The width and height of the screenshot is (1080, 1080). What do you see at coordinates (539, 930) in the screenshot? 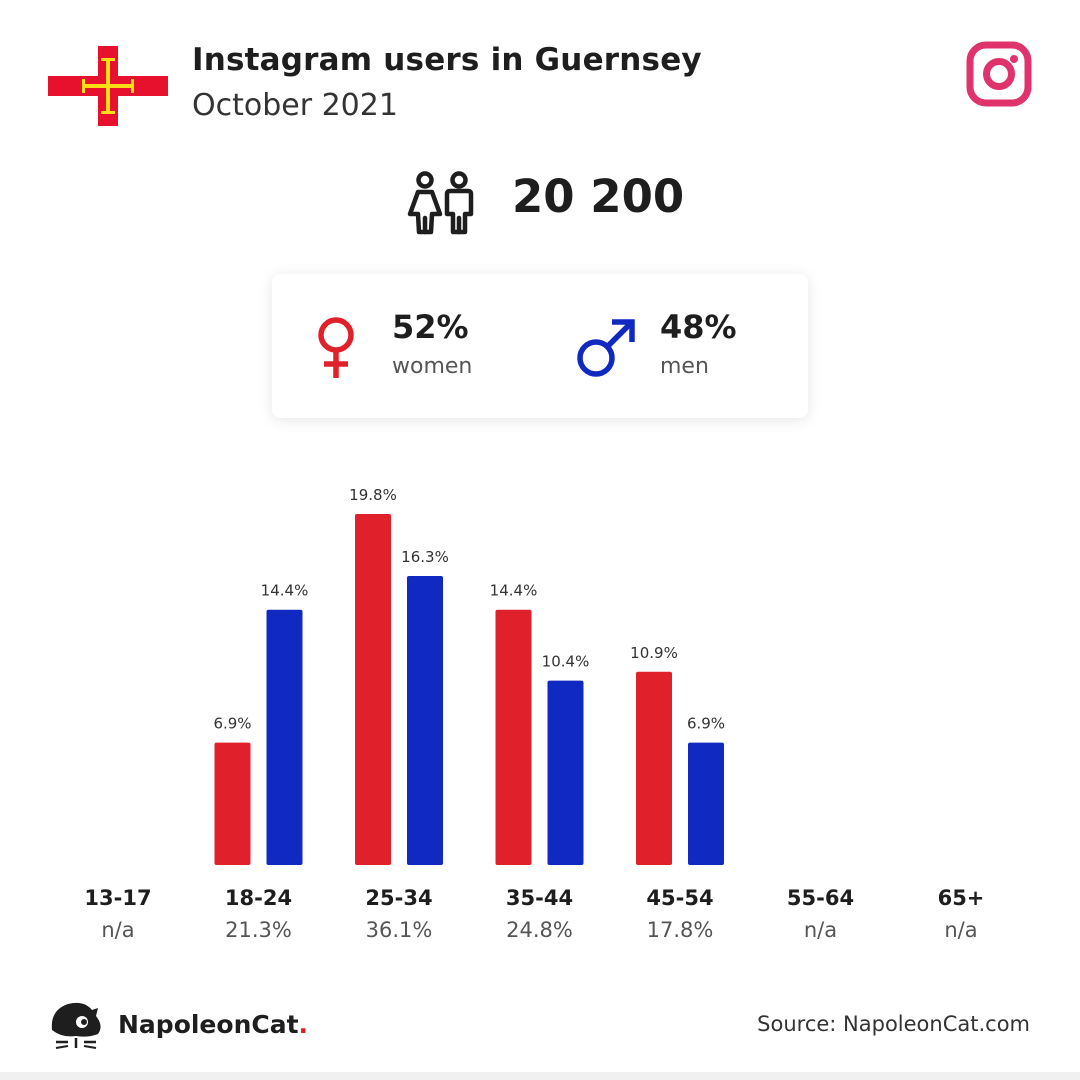
I see `category-total-35-44: 24.8%` at bounding box center [539, 930].